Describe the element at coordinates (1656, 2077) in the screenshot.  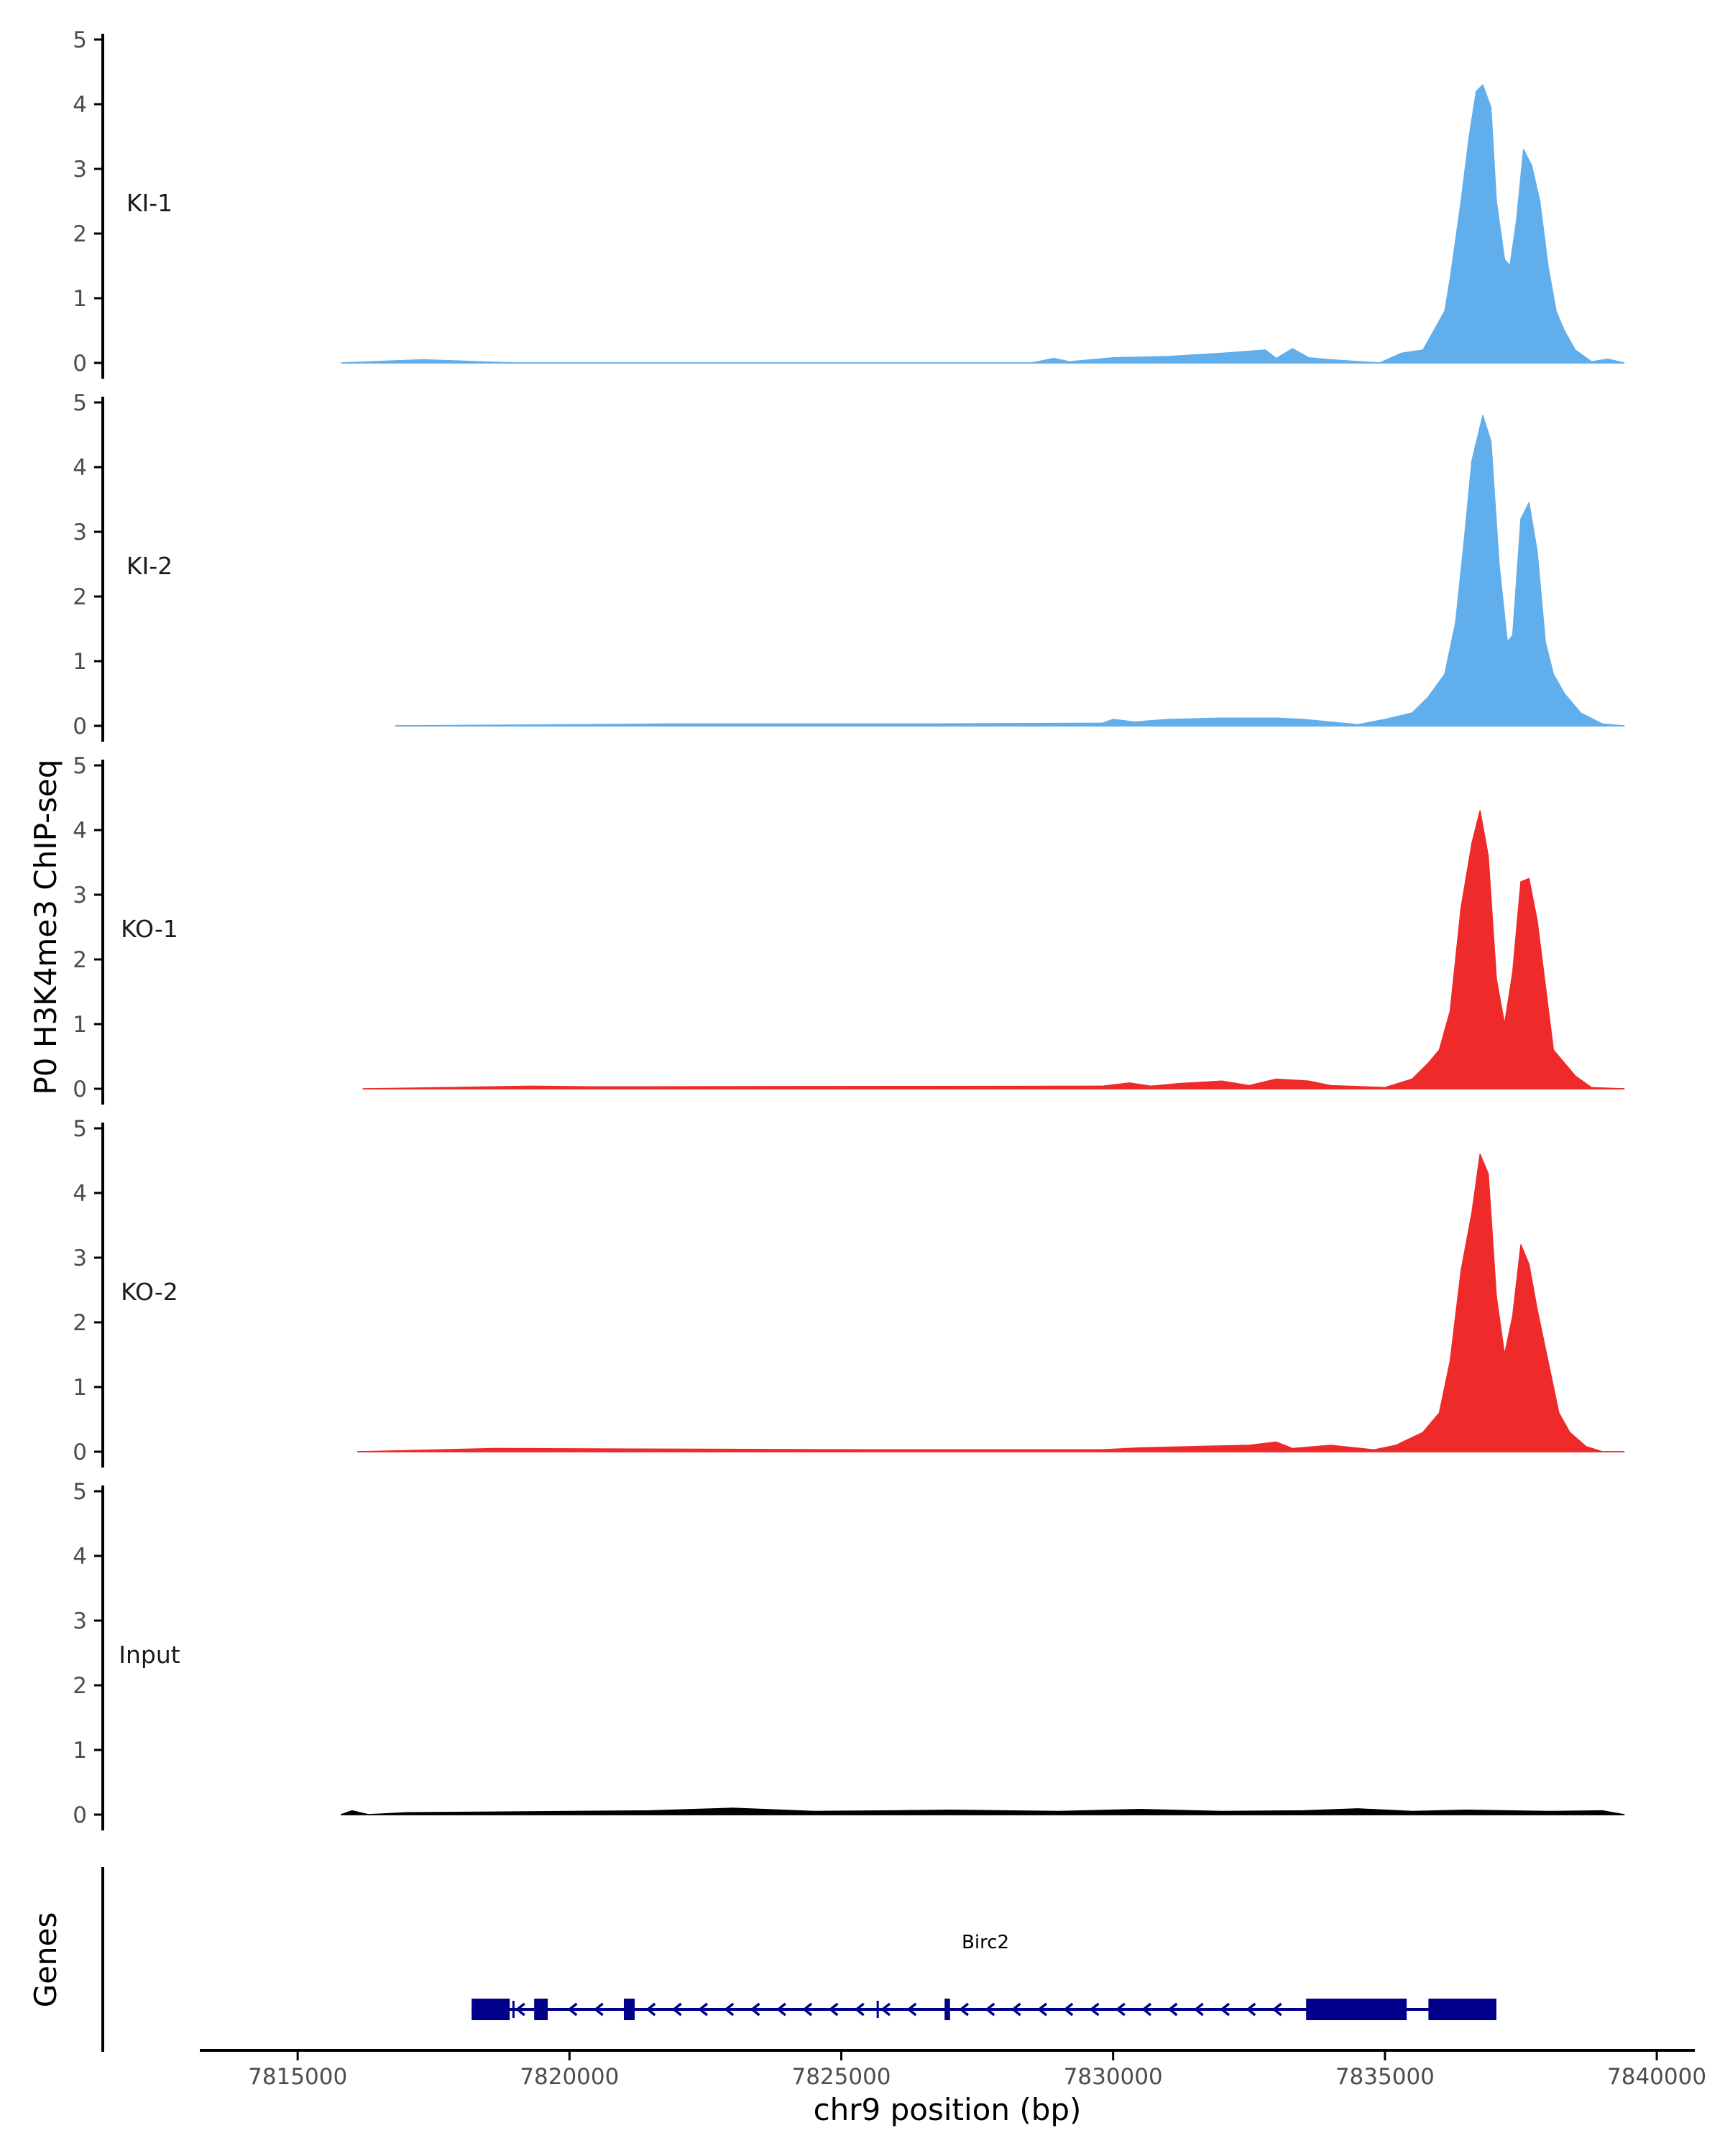
I see `x-tick-label: 7840000` at that location.